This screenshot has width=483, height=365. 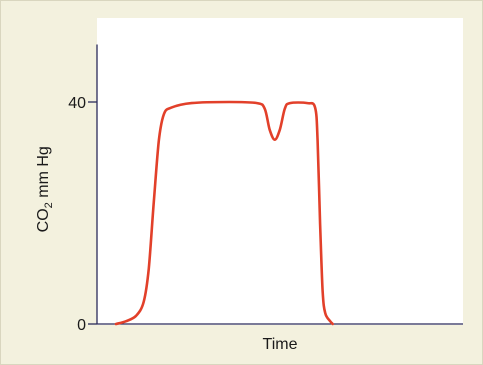 I want to click on y-axis-title: CO2 mm Hg, so click(x=45, y=189).